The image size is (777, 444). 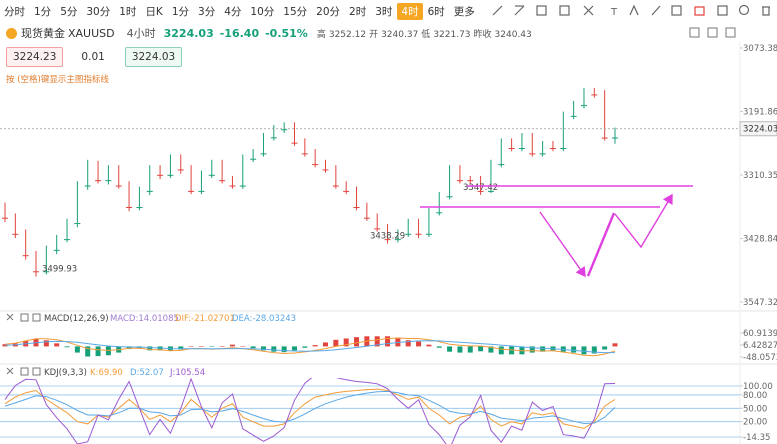 What do you see at coordinates (328, 11) in the screenshot?
I see `period-button: 20分` at bounding box center [328, 11].